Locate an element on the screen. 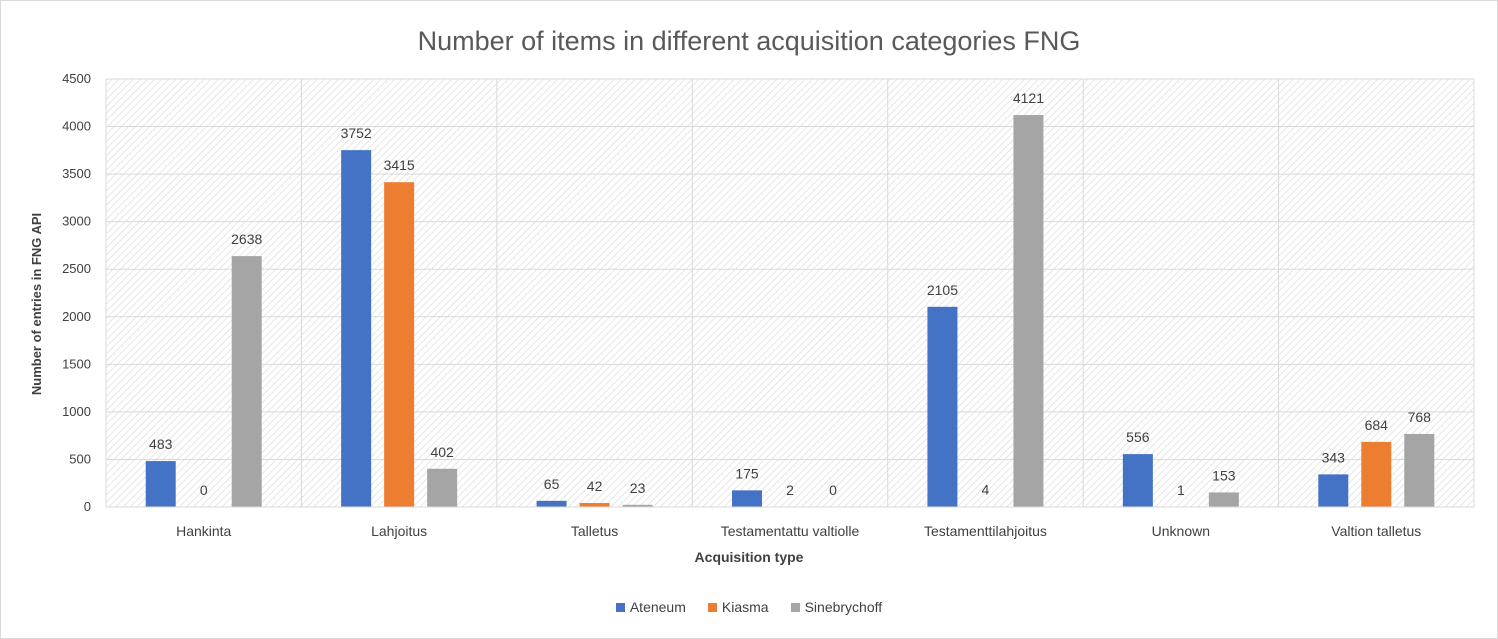 This screenshot has width=1498, height=639. y-tick-label: 0 is located at coordinates (87, 506).